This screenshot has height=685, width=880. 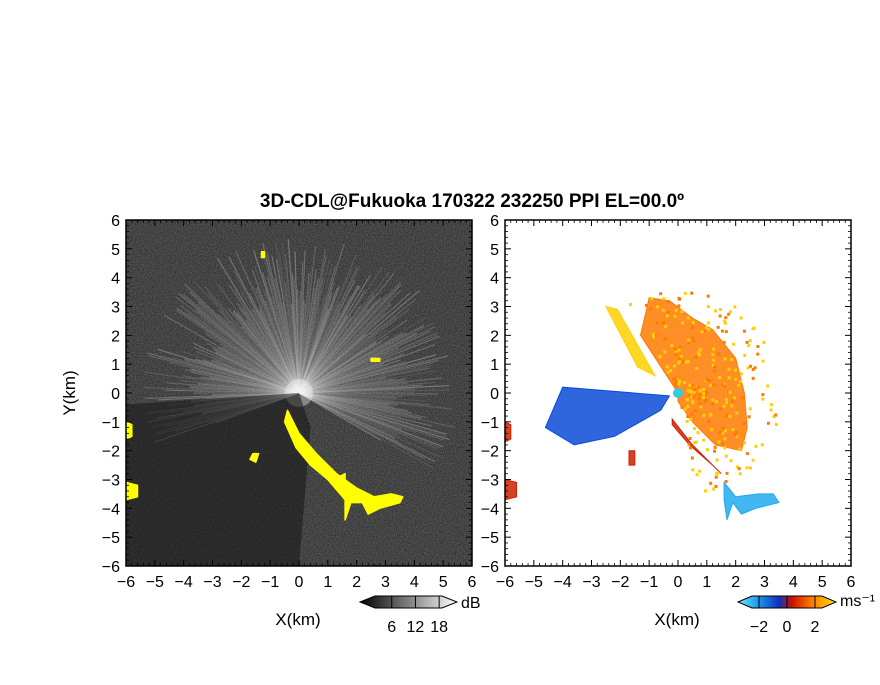 What do you see at coordinates (115, 394) in the screenshot?
I see `intensity-y-tick-label: 0` at bounding box center [115, 394].